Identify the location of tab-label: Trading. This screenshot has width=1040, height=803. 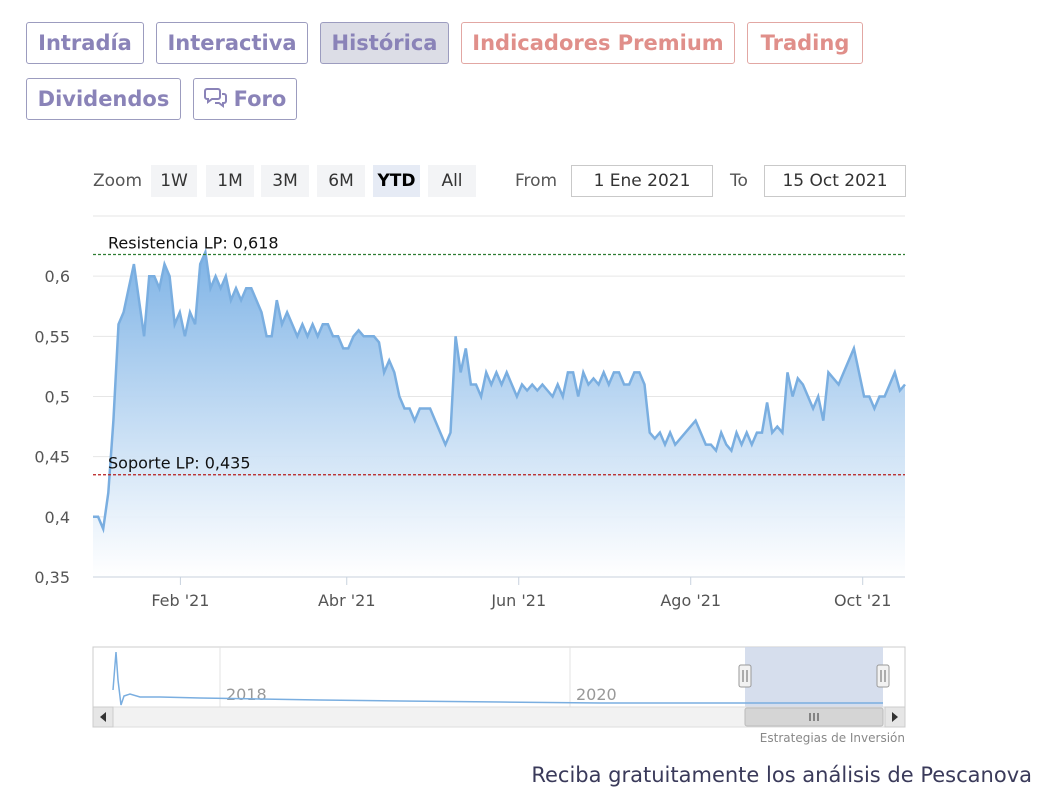
(805, 43).